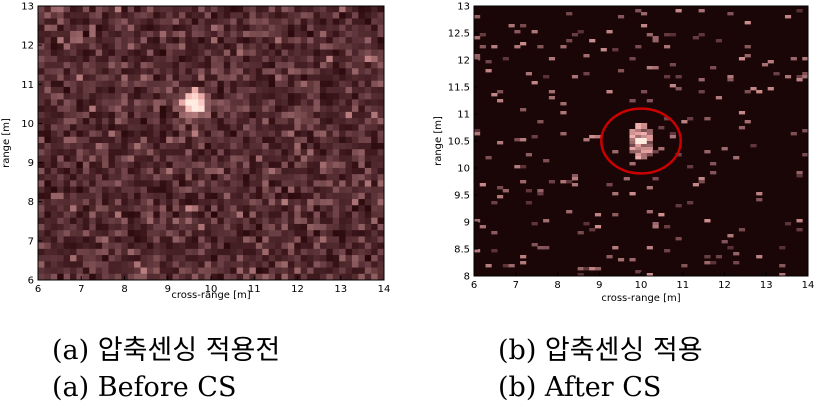  Describe the element at coordinates (642, 281) in the screenshot. I see `panel-b-x-ticks: 6 7 8 9 10 11 12 13 14` at that location.